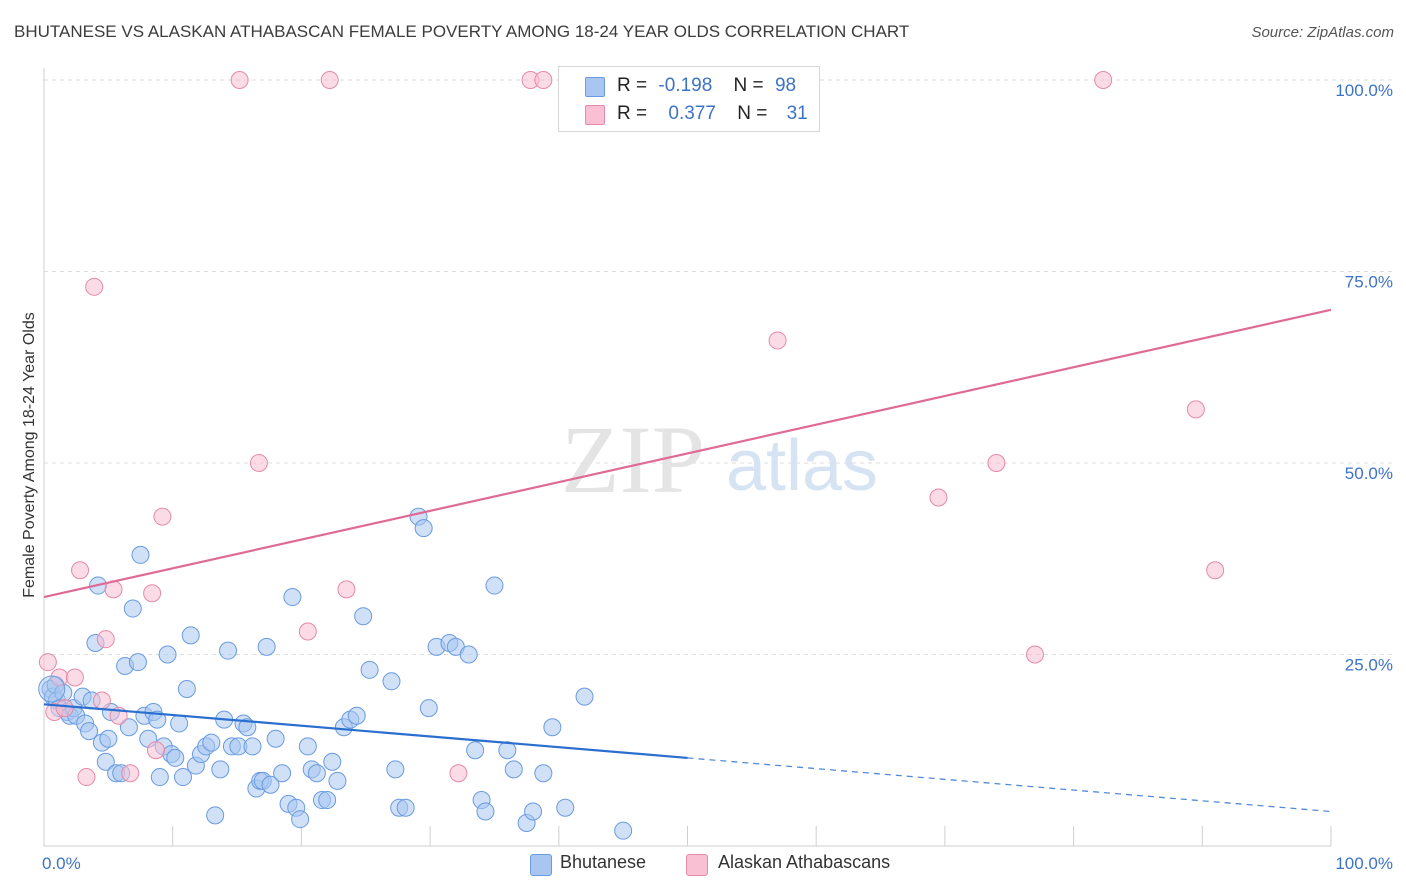  What do you see at coordinates (1322, 32) in the screenshot?
I see `source-label: Source: ZipAtlas.com` at bounding box center [1322, 32].